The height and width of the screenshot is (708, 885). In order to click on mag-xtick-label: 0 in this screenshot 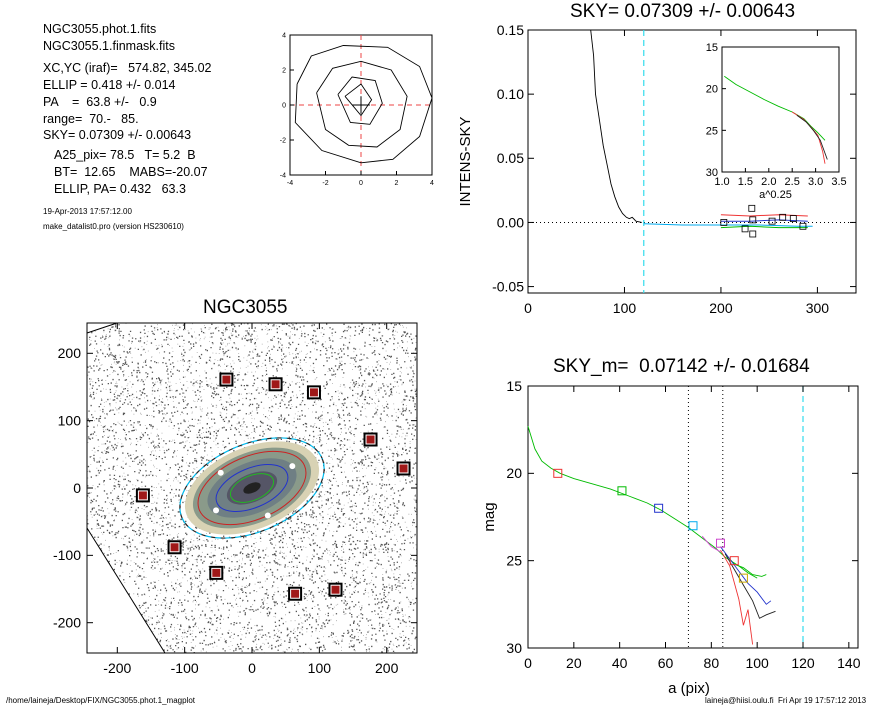, I will do `click(528, 663)`.